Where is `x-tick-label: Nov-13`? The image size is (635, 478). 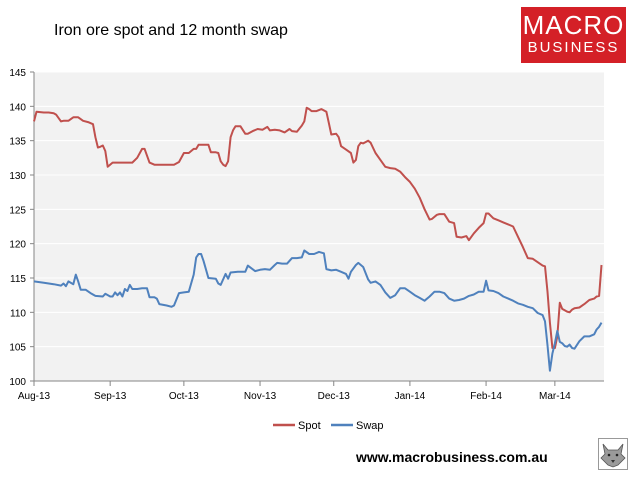
x-tick-label: Nov-13 is located at coordinates (260, 396).